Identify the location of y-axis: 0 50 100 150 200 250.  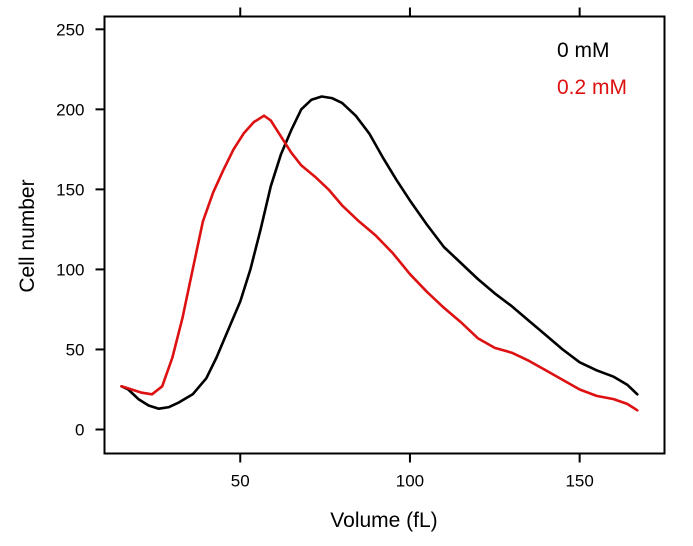
(80, 229).